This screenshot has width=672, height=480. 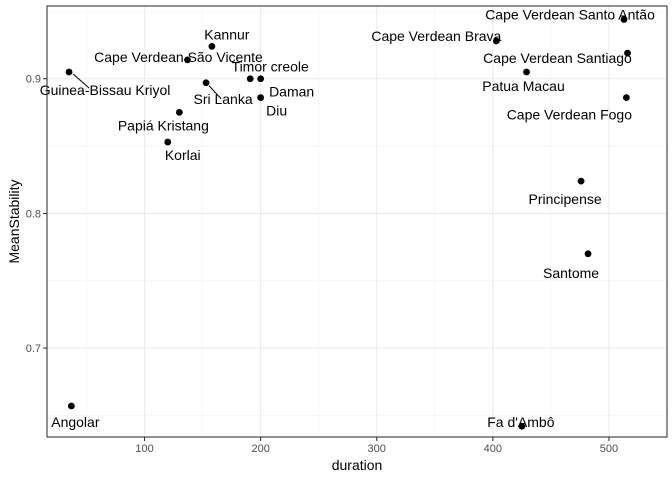 I want to click on point-papia-kristang, so click(x=179, y=112).